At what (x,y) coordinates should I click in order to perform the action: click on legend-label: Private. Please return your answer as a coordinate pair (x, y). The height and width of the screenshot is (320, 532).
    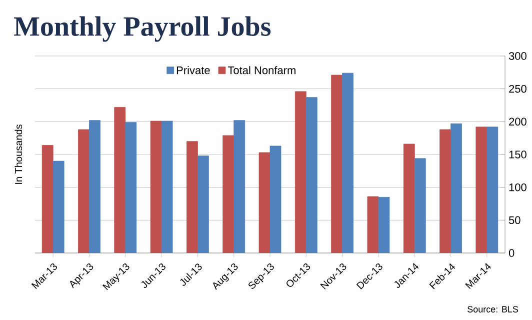
    Looking at the image, I should click on (193, 70).